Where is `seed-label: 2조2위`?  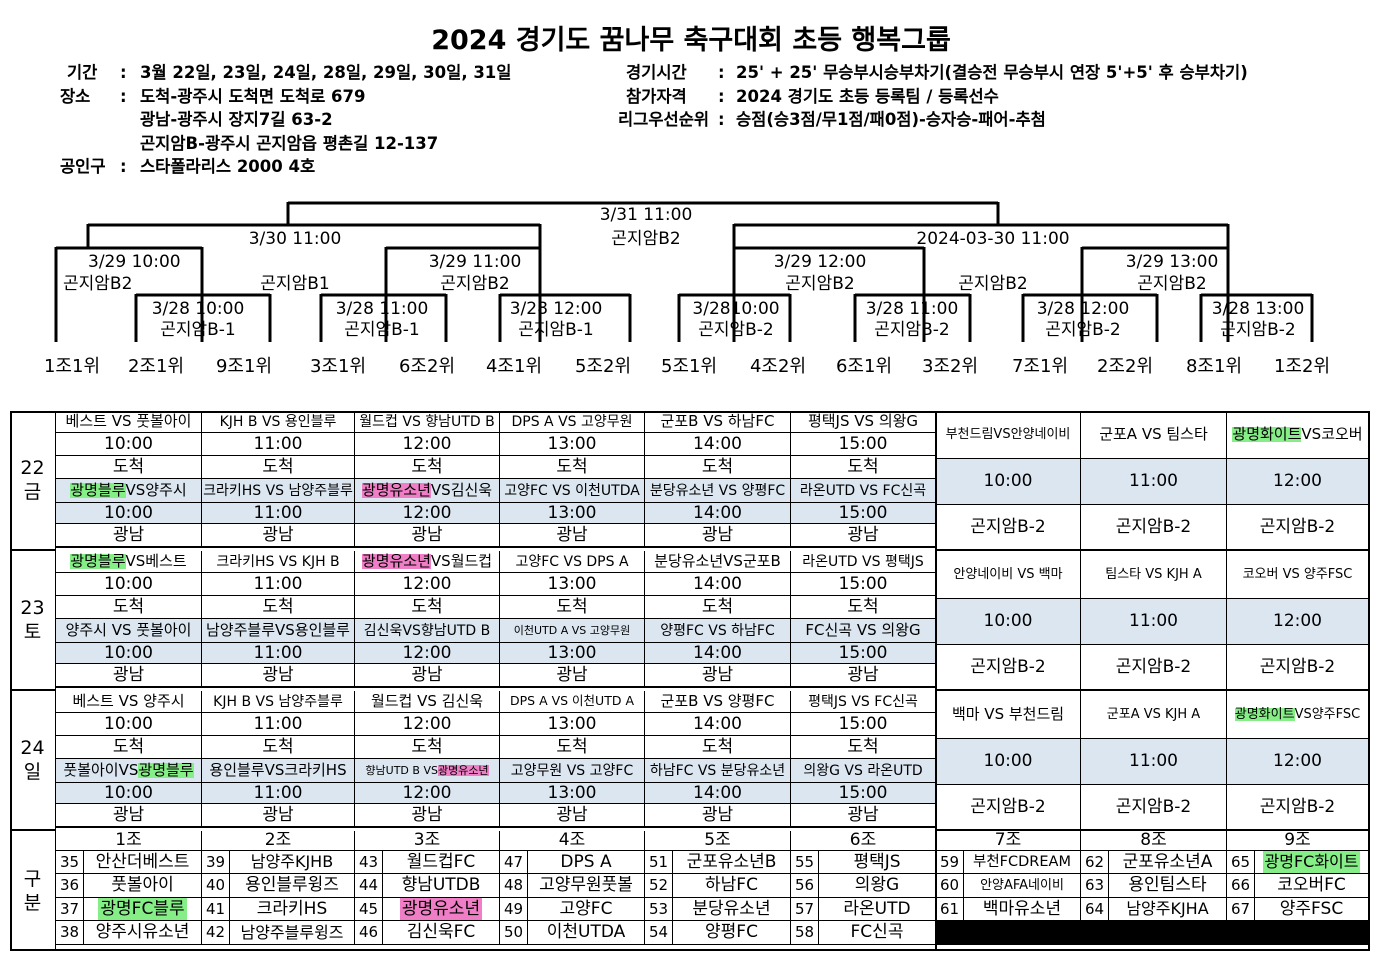 seed-label: 2조2위 is located at coordinates (1125, 366).